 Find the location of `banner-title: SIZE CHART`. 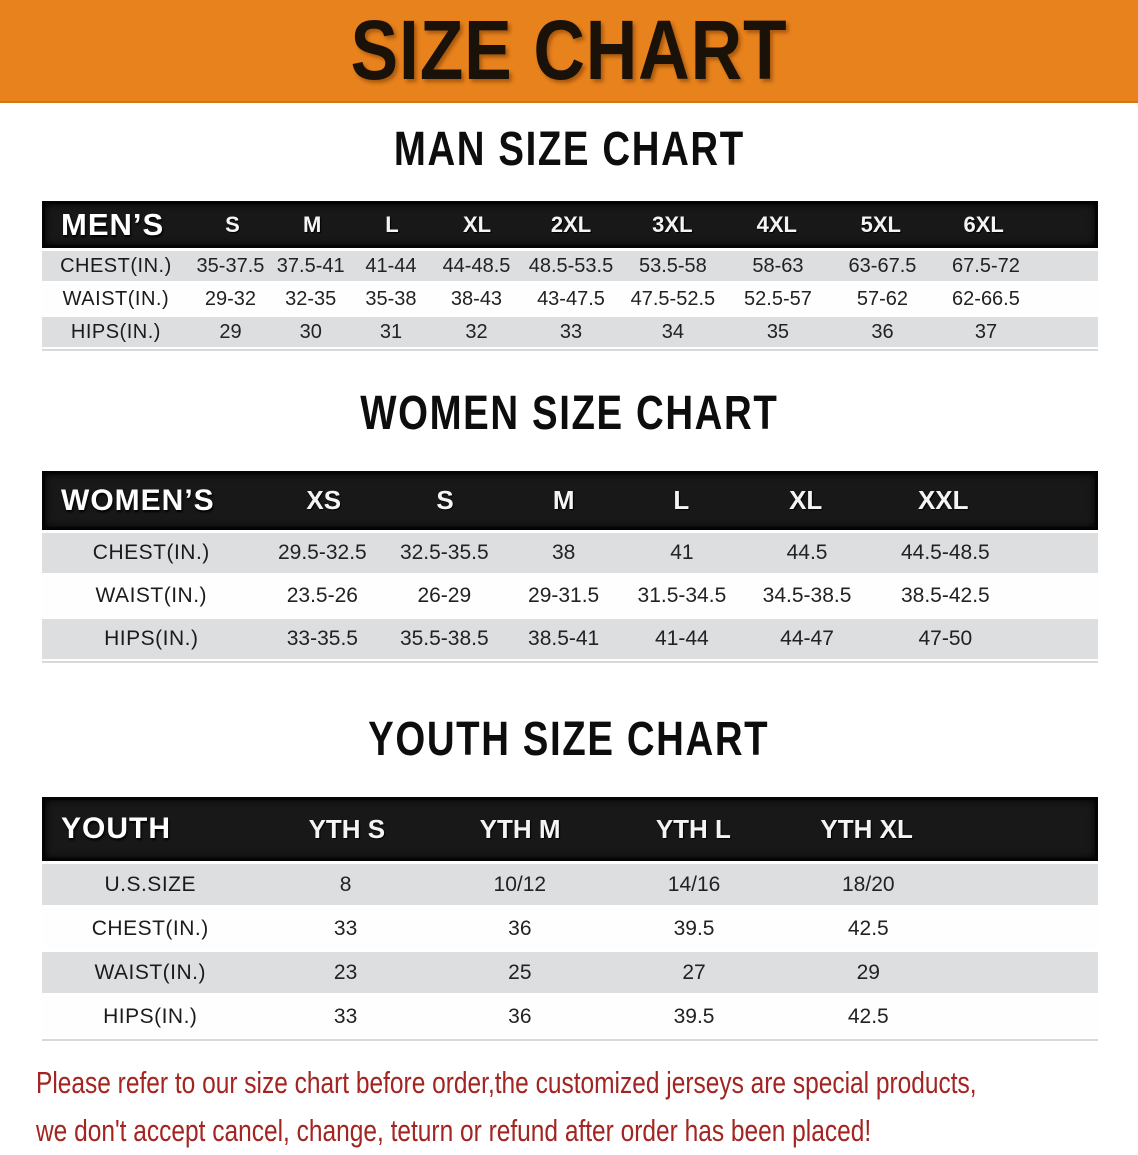

banner-title: SIZE CHART is located at coordinates (569, 50).